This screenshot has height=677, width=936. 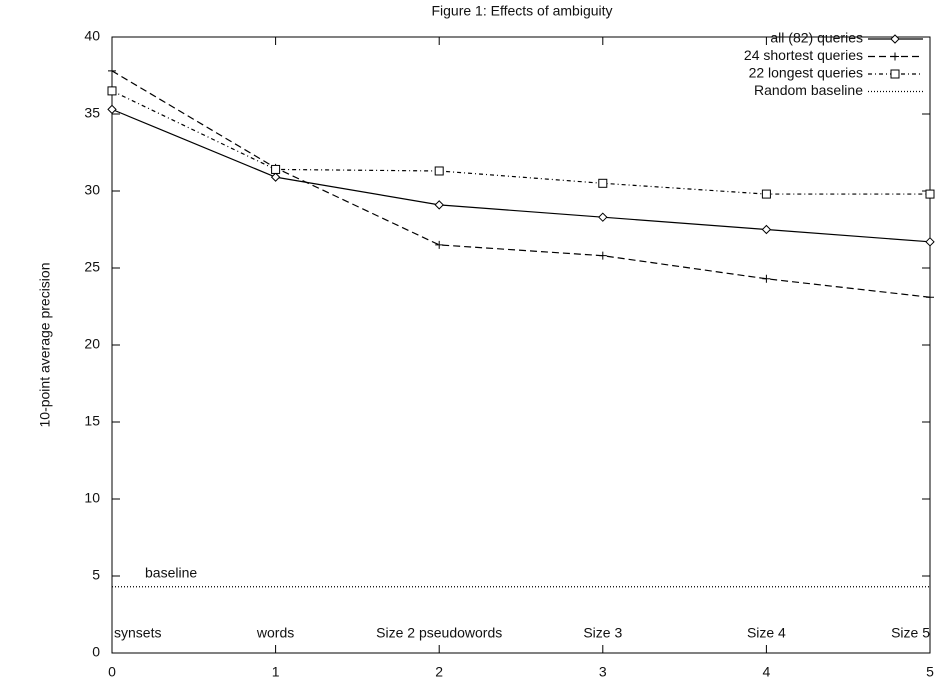 I want to click on x-tick-label: 3, so click(x=603, y=670).